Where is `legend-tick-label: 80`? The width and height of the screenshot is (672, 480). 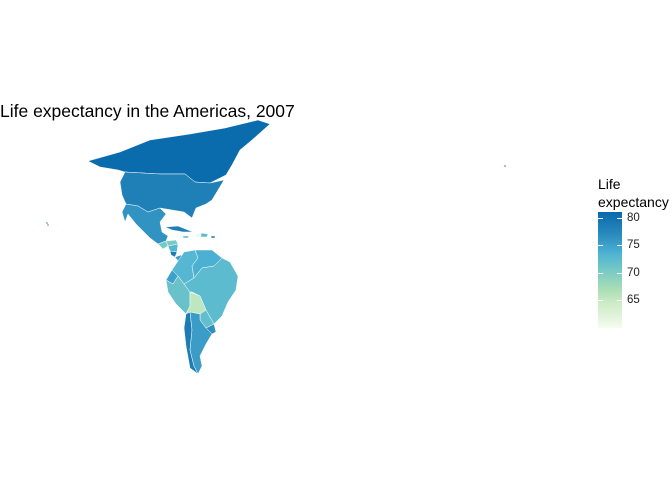
legend-tick-label: 80 is located at coordinates (633, 217).